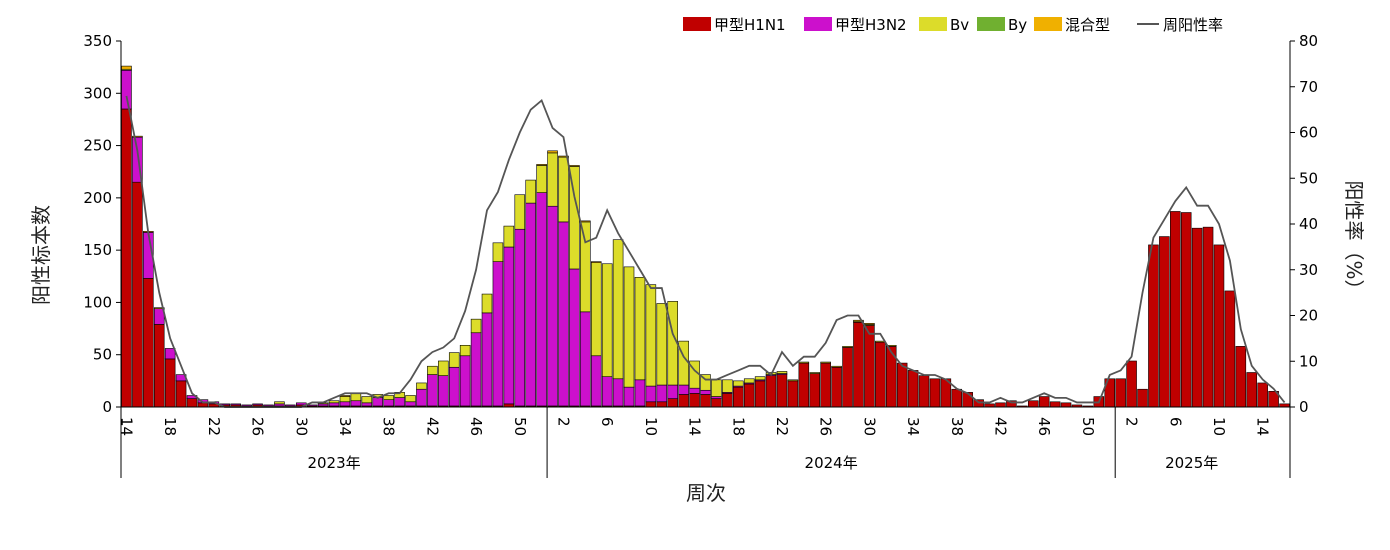  I want to click on x-axis-title: 周次, so click(706, 493).